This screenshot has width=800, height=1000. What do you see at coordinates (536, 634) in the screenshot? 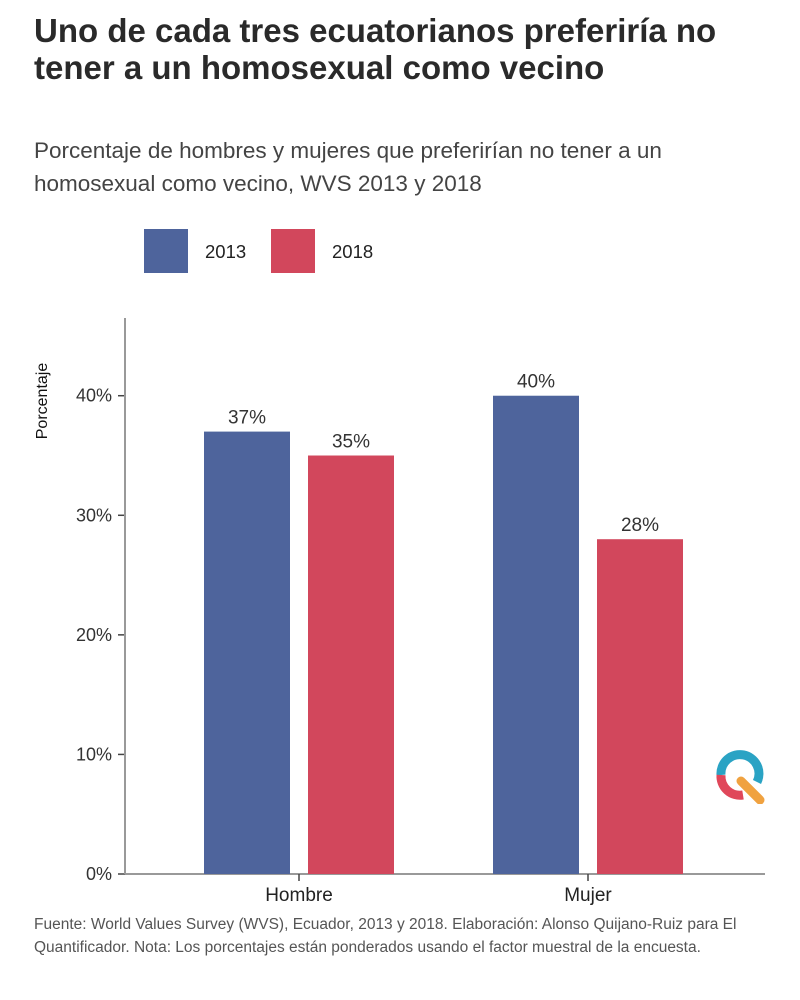
I see `bar-mujer-2013` at bounding box center [536, 634].